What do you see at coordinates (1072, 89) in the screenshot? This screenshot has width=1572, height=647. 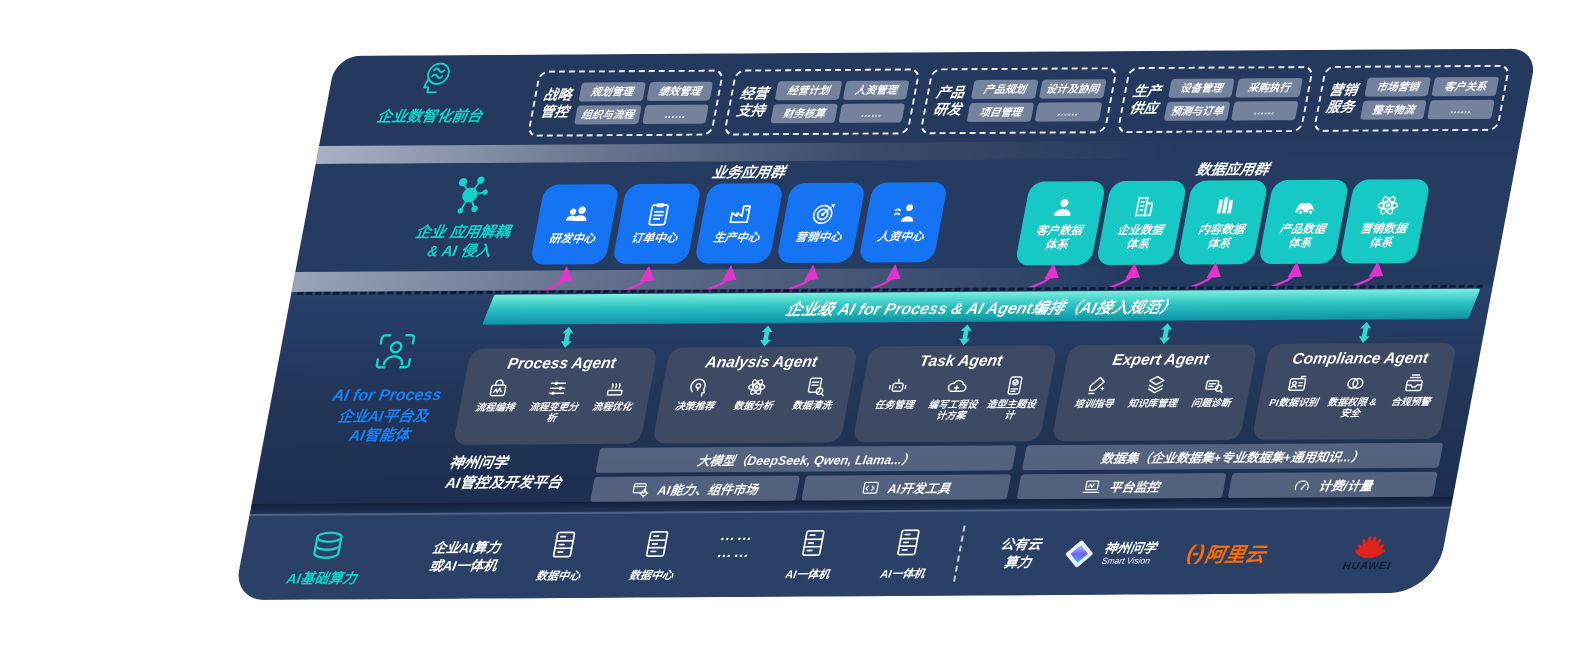 I see `chip: 设计及协同` at bounding box center [1072, 89].